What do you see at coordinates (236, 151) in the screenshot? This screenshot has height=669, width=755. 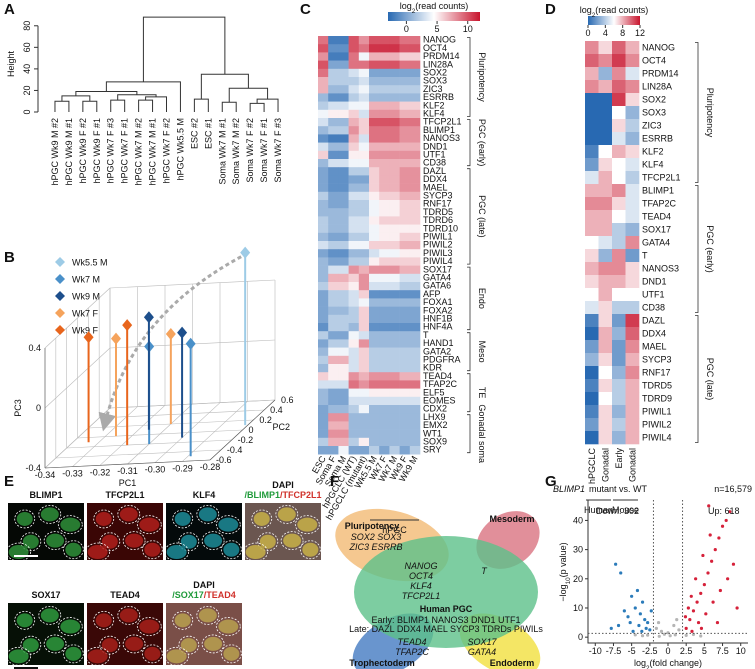 I see `leaf-label: Soma Wk7 M #2` at bounding box center [236, 151].